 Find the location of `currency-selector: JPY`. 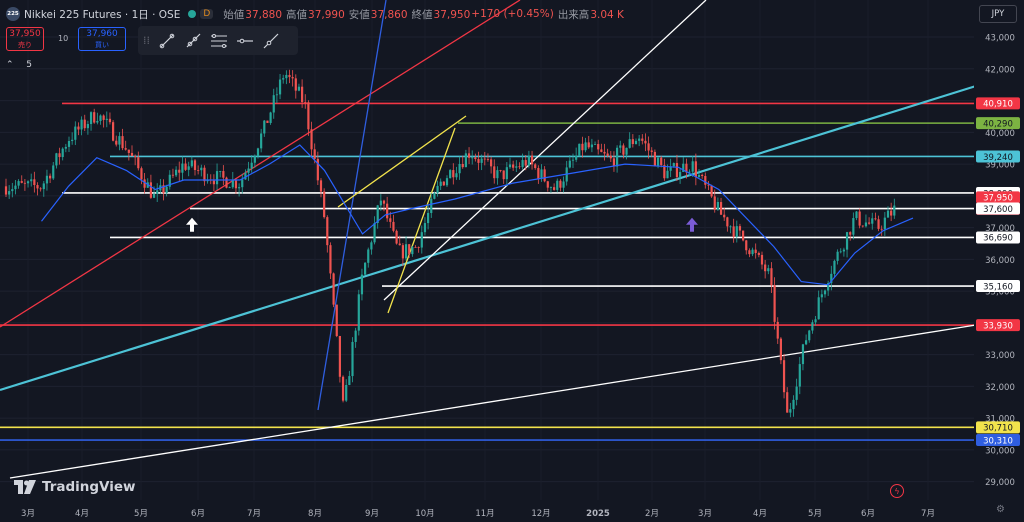

currency-selector: JPY is located at coordinates (998, 14).